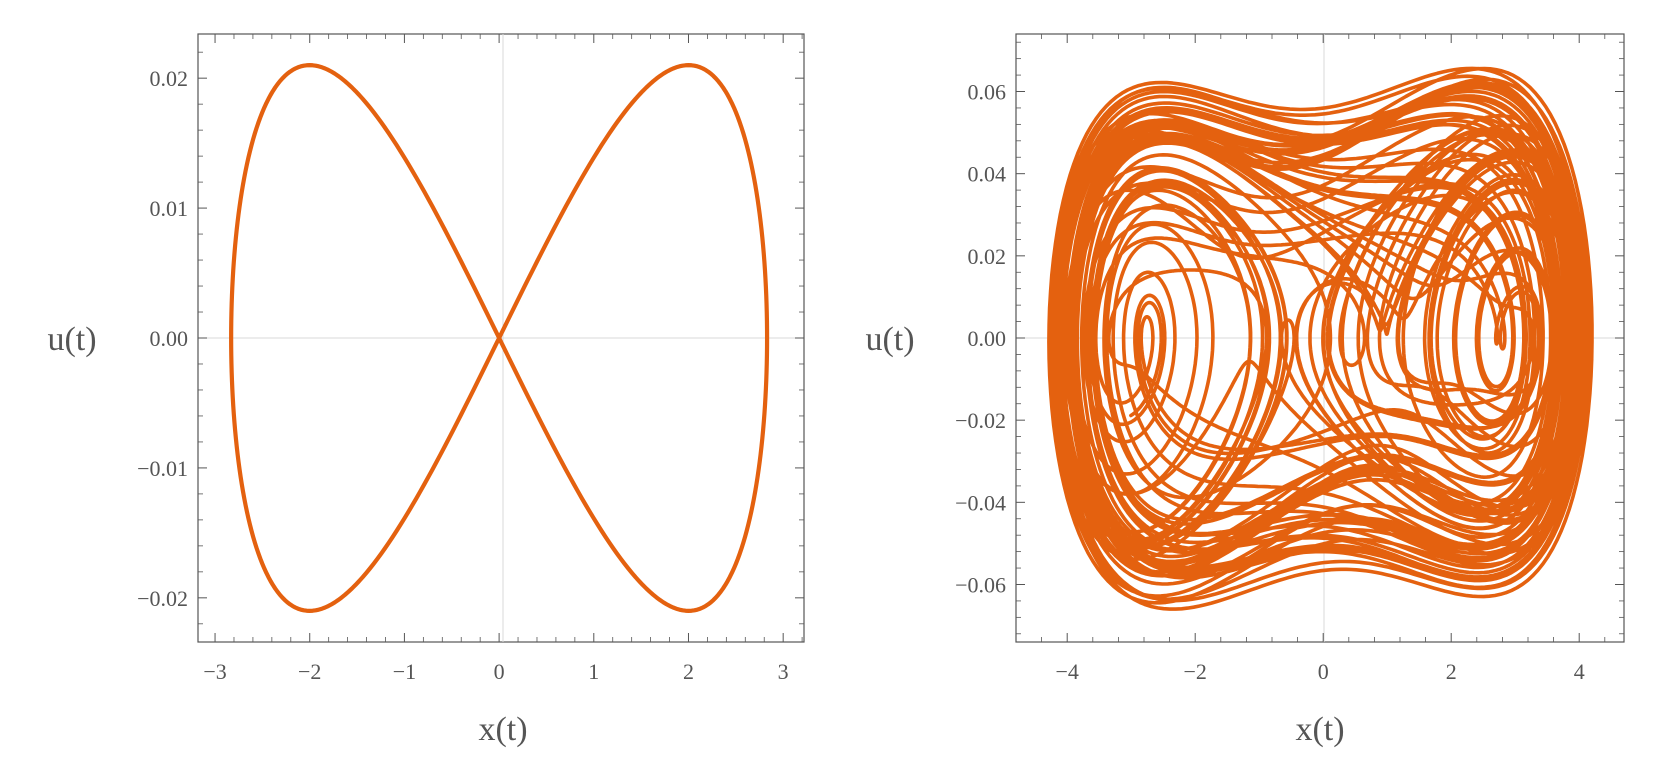  Describe the element at coordinates (987, 174) in the screenshot. I see `y-tick-label: 0.04` at that location.